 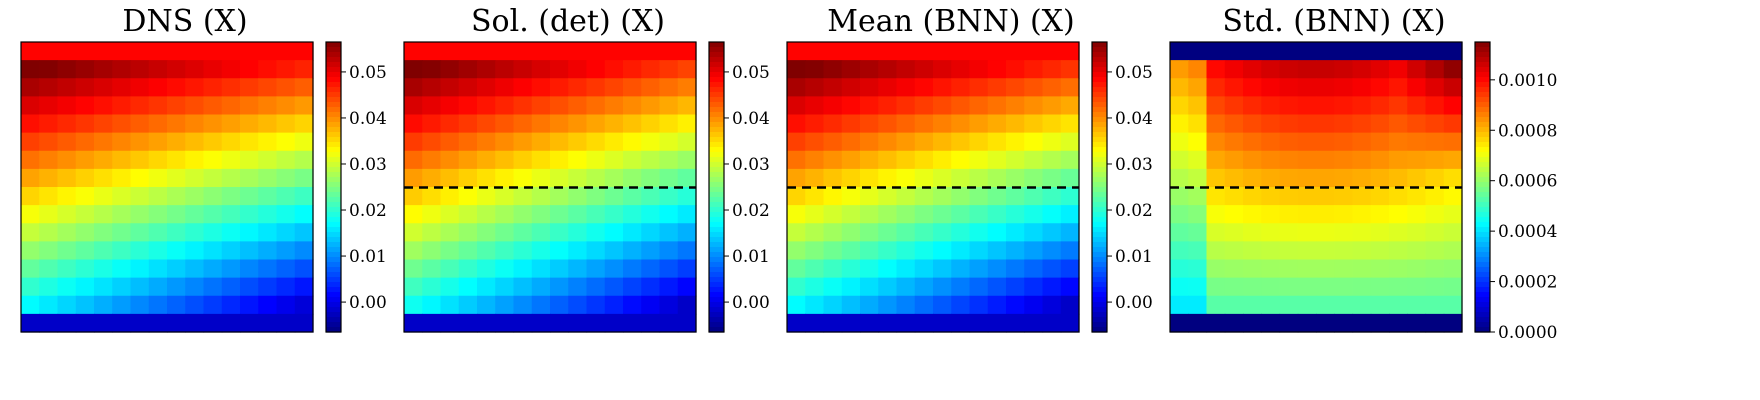 I want to click on colorbar-frame, so click(x=1482, y=187).